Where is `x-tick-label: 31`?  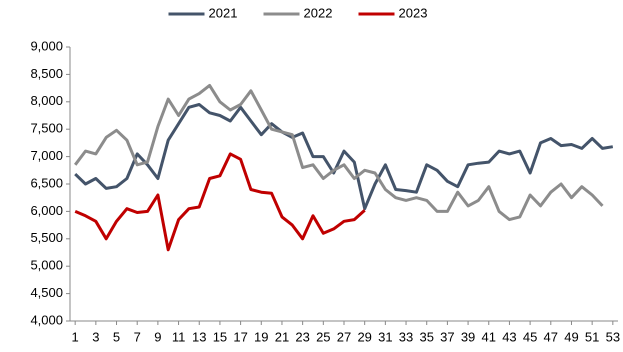 x-tick-label: 31 is located at coordinates (385, 336).